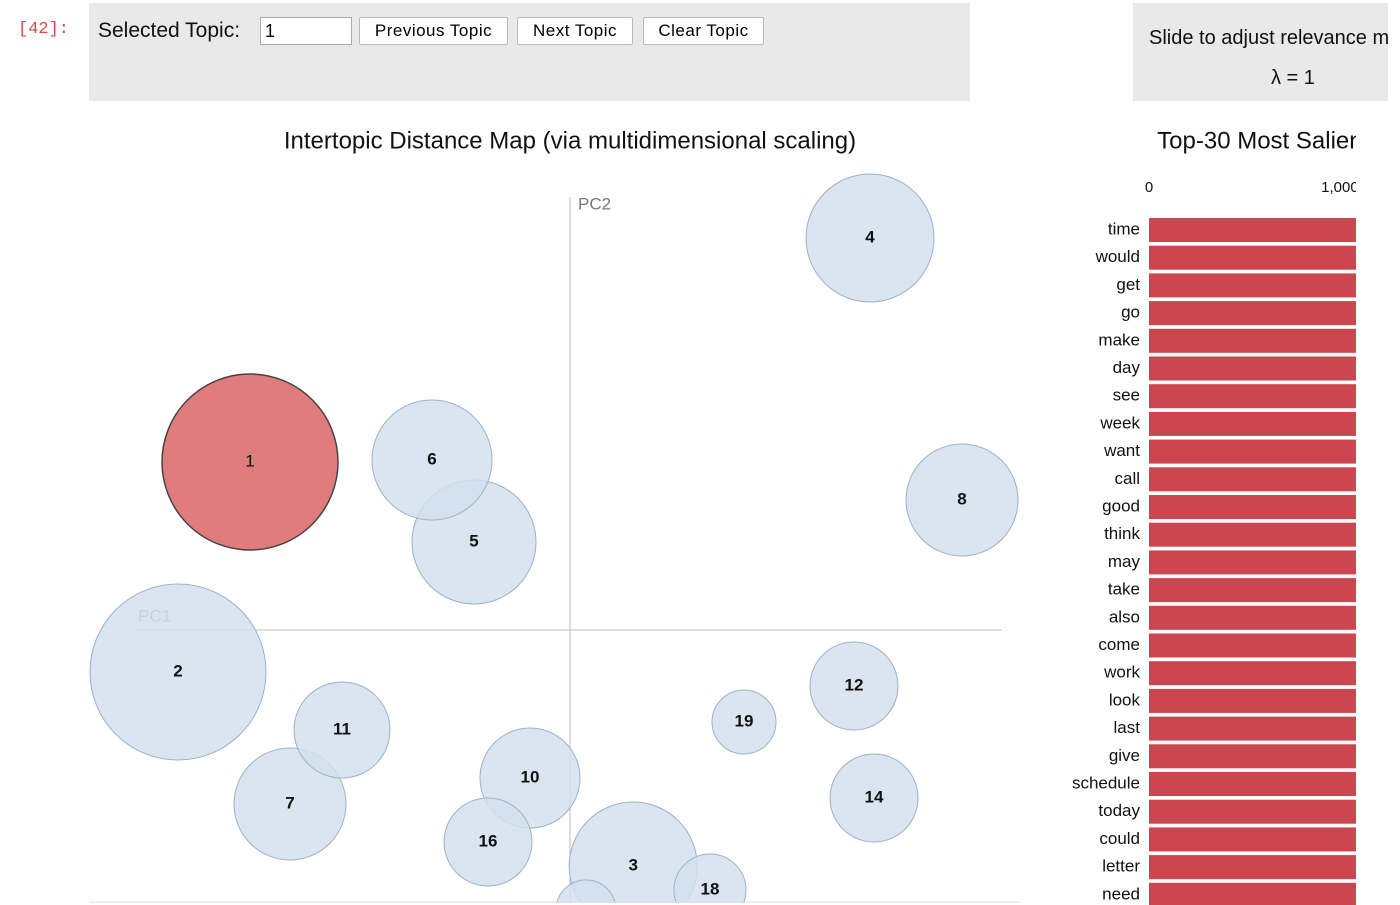 Image resolution: width=1400 pixels, height=905 pixels. I want to click on topic-label: 3, so click(632, 864).